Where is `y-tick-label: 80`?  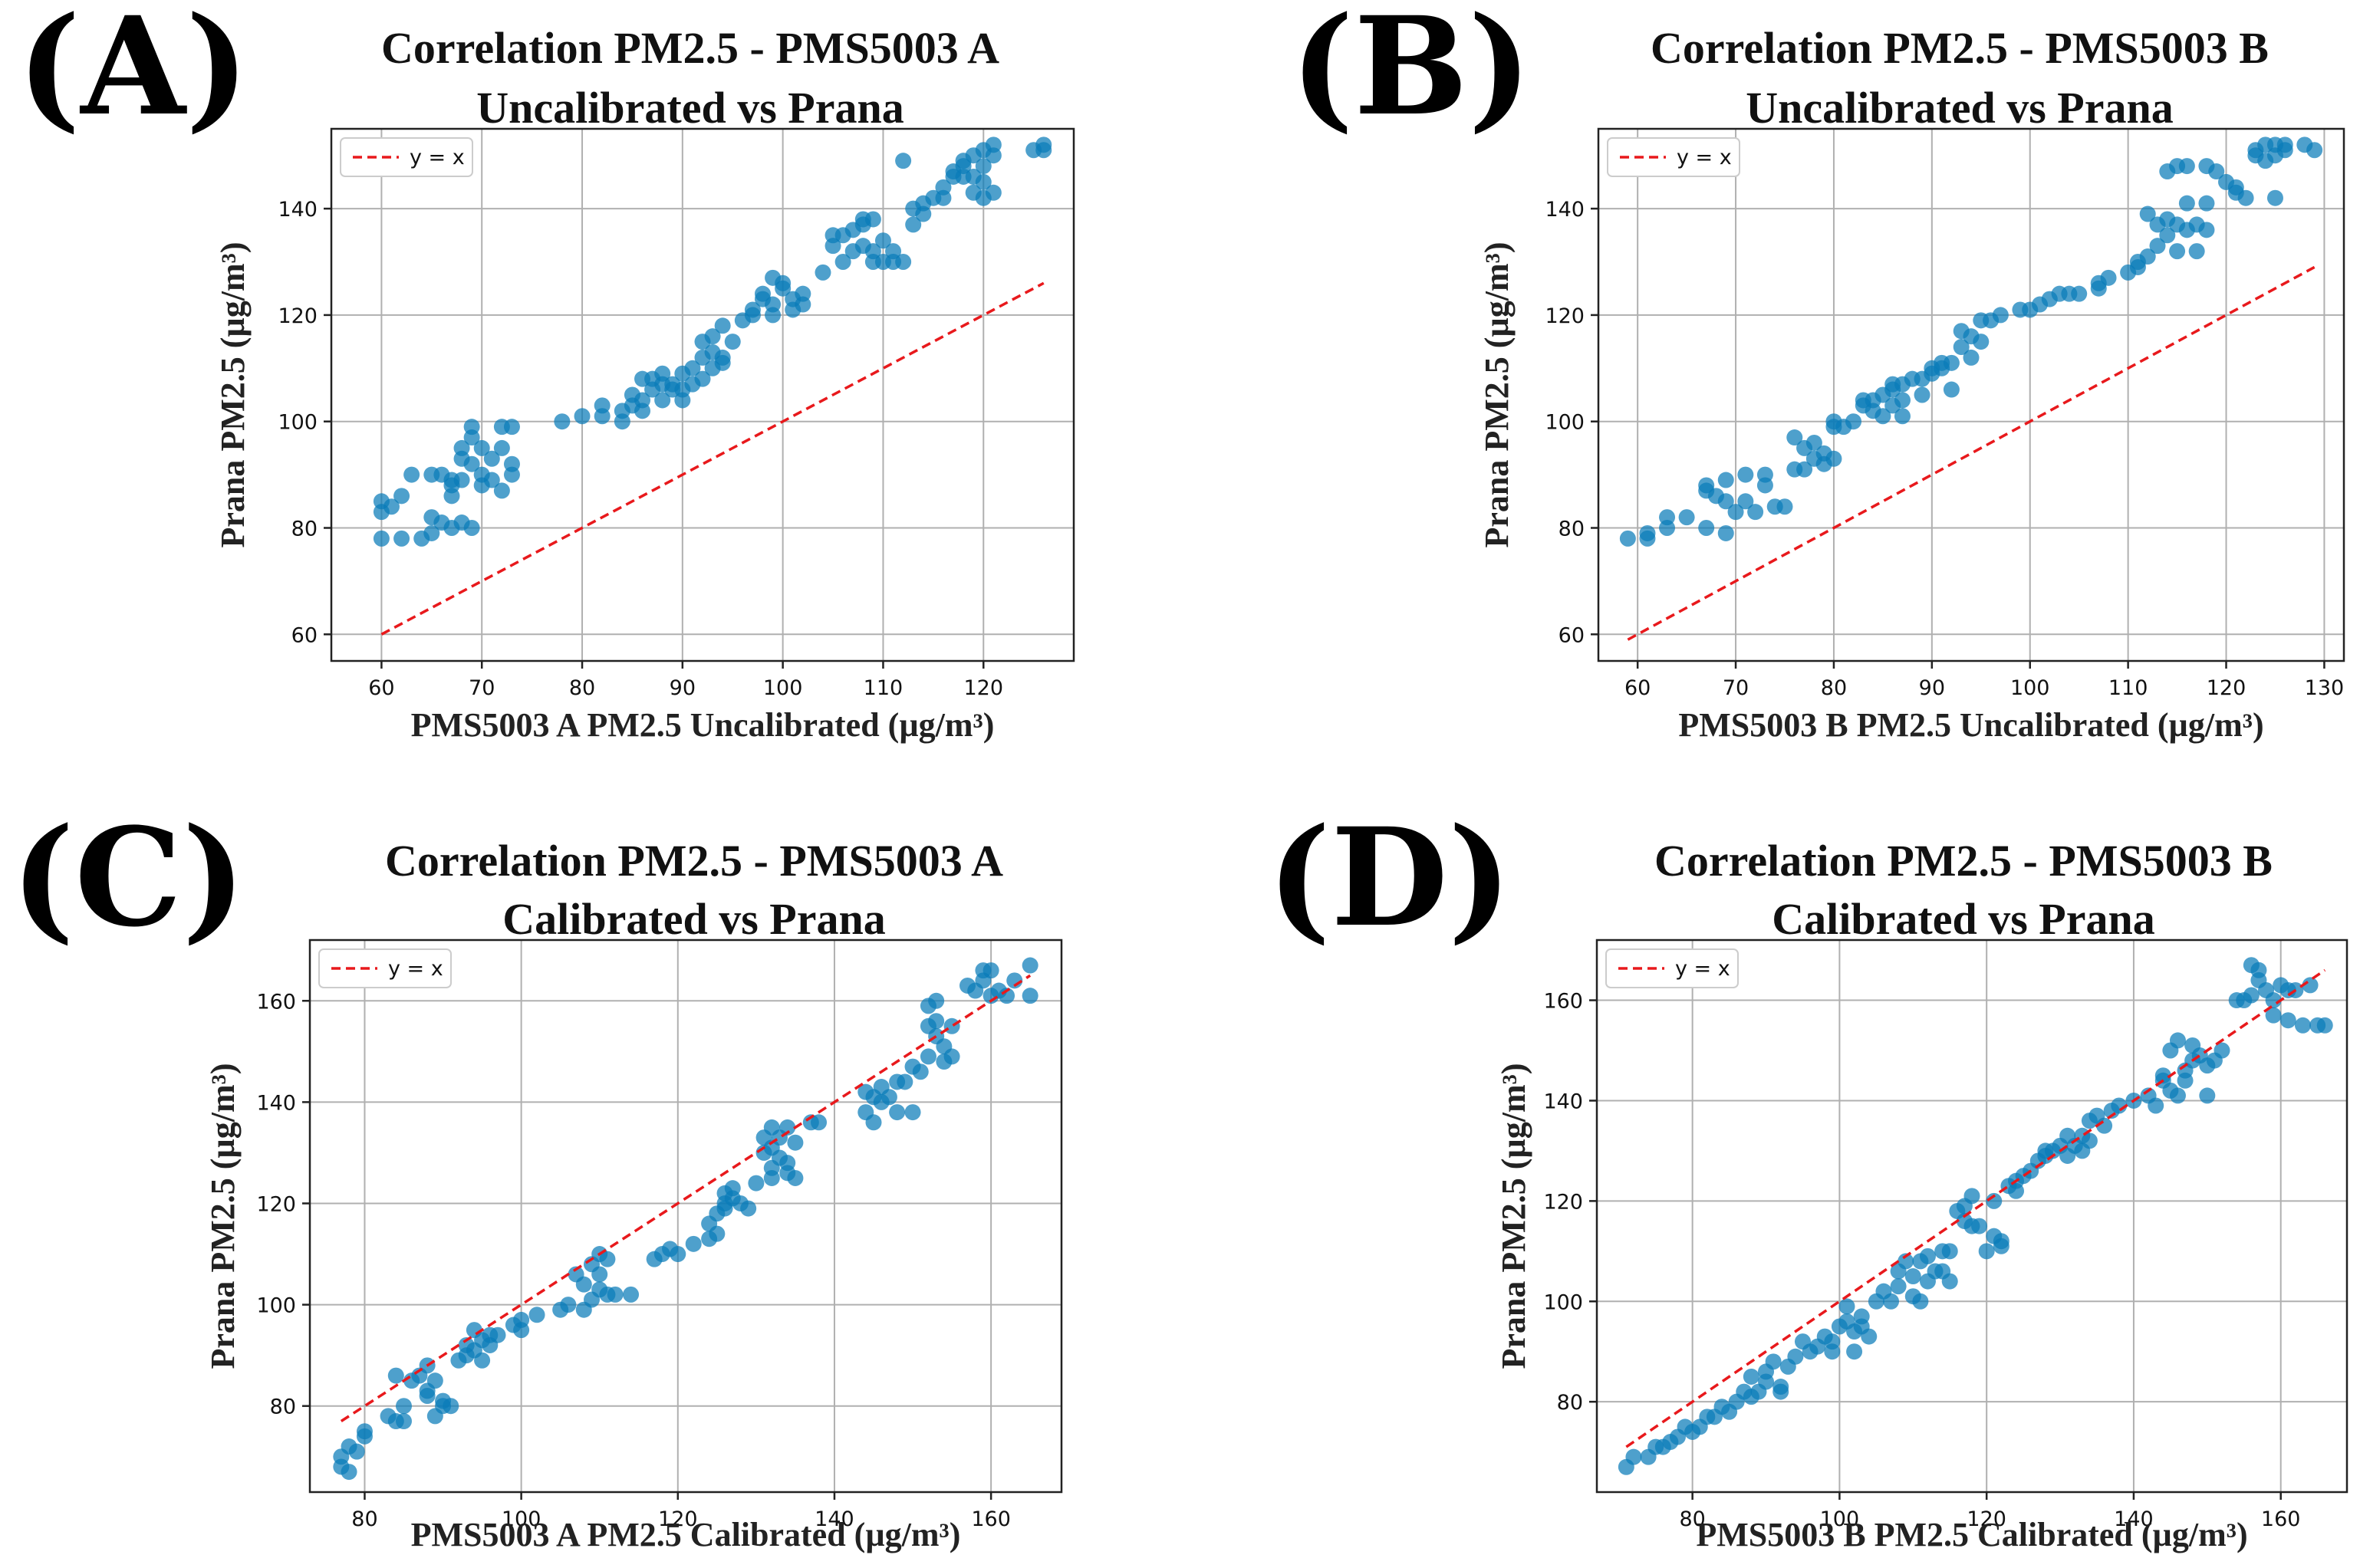
y-tick-label: 80 is located at coordinates (1572, 529).